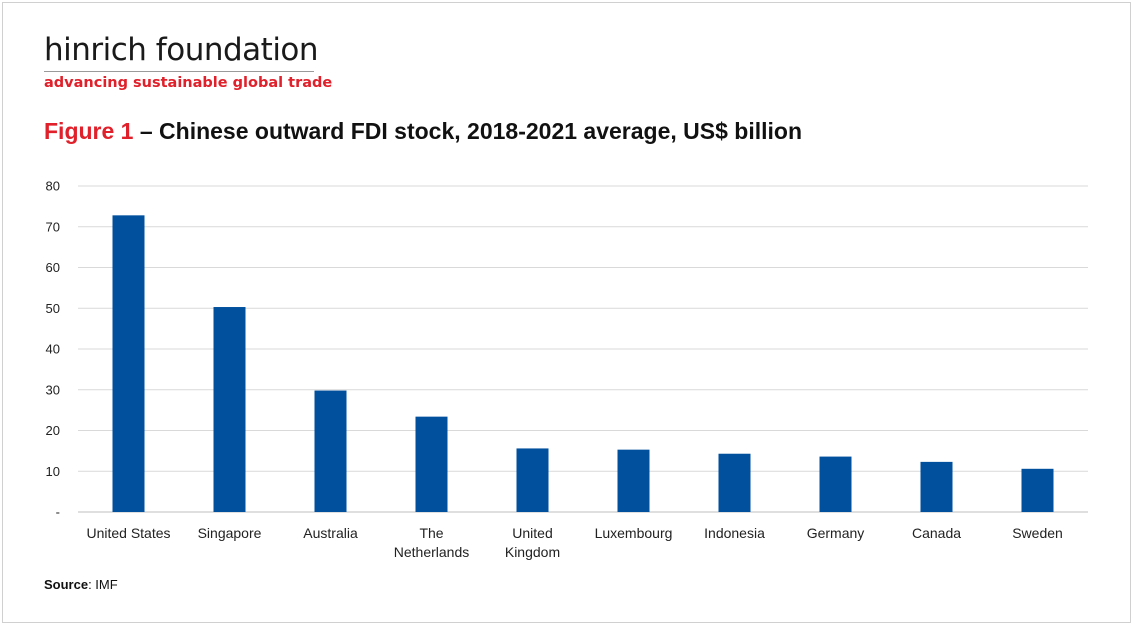  Describe the element at coordinates (188, 83) in the screenshot. I see `brand-tagline: advancing sustainable global trade` at that location.